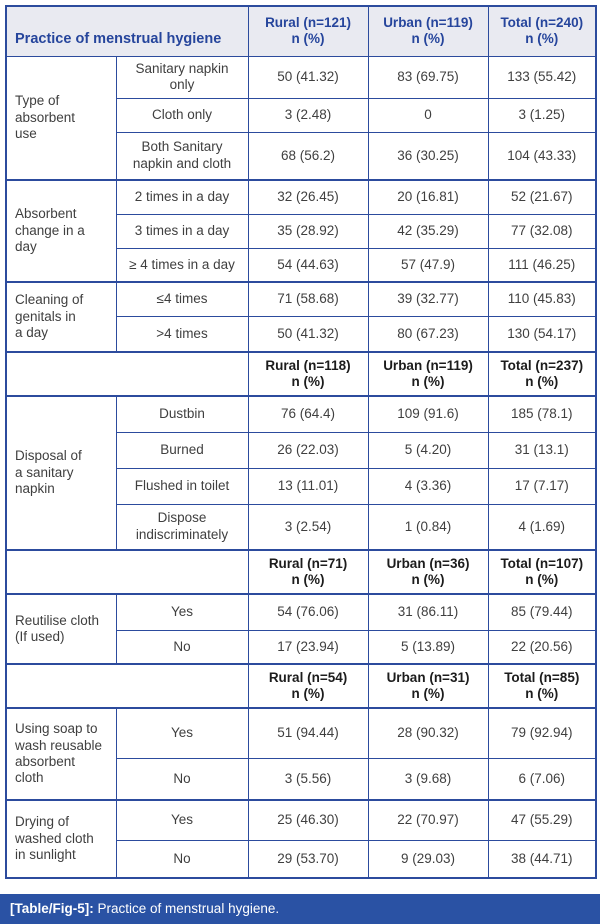 This screenshot has height=924, width=600. Describe the element at coordinates (542, 31) in the screenshot. I see `column-header-total: Total (n=240) n (%)` at that location.